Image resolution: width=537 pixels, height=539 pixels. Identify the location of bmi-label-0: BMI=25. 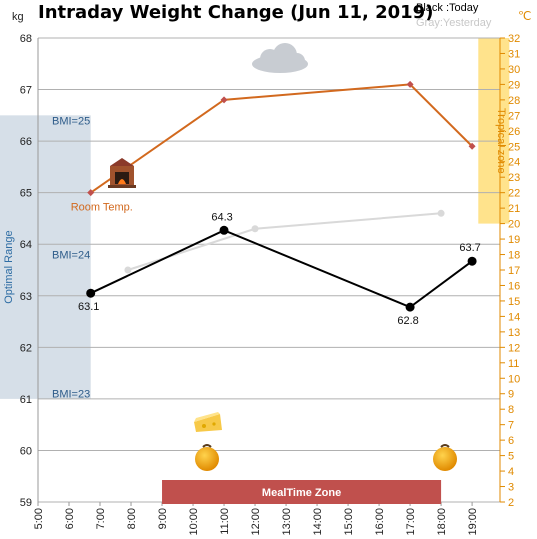
(71, 121).